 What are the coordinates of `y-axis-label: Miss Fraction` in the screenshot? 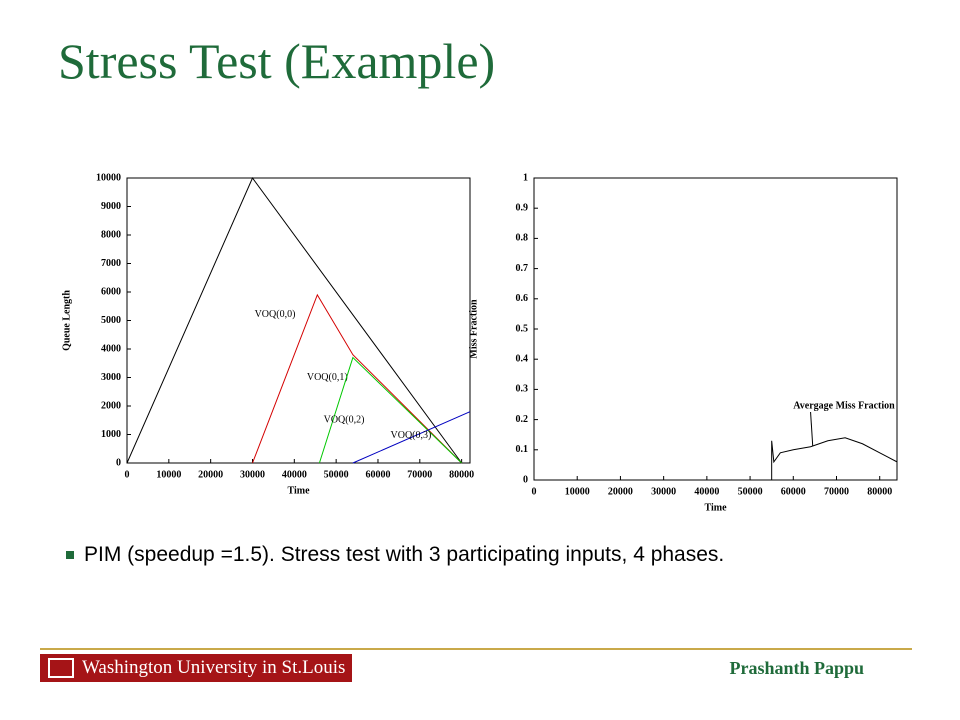 It's located at (473, 329).